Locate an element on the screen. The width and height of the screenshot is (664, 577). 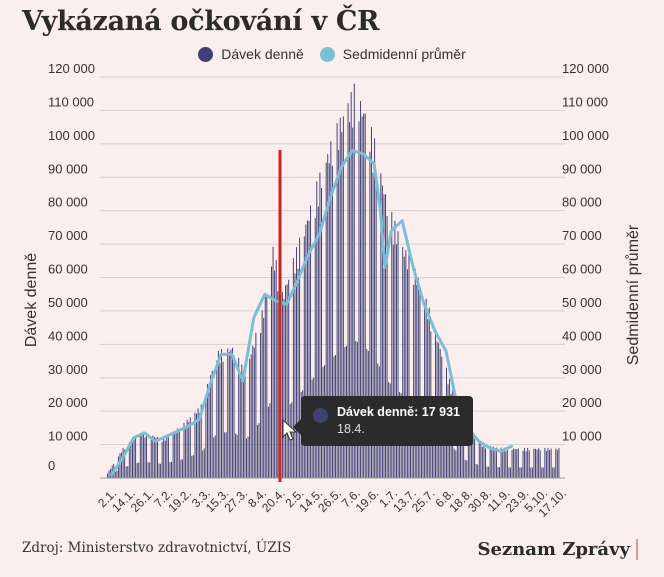
hover-tooltip: Dávek denně: 17 931 18.4. is located at coordinates (383, 421).